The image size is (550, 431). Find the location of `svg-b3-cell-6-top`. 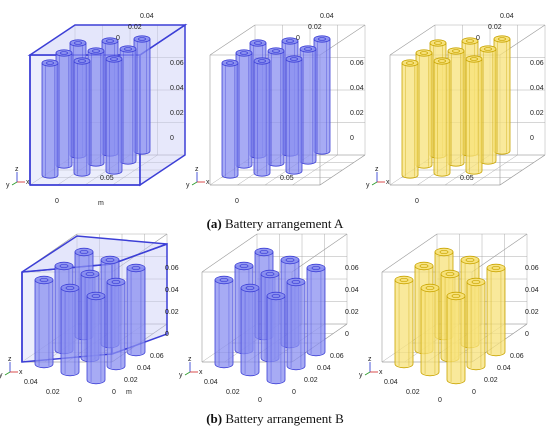

svg-b3-cell-6-top is located at coordinates (404, 280).